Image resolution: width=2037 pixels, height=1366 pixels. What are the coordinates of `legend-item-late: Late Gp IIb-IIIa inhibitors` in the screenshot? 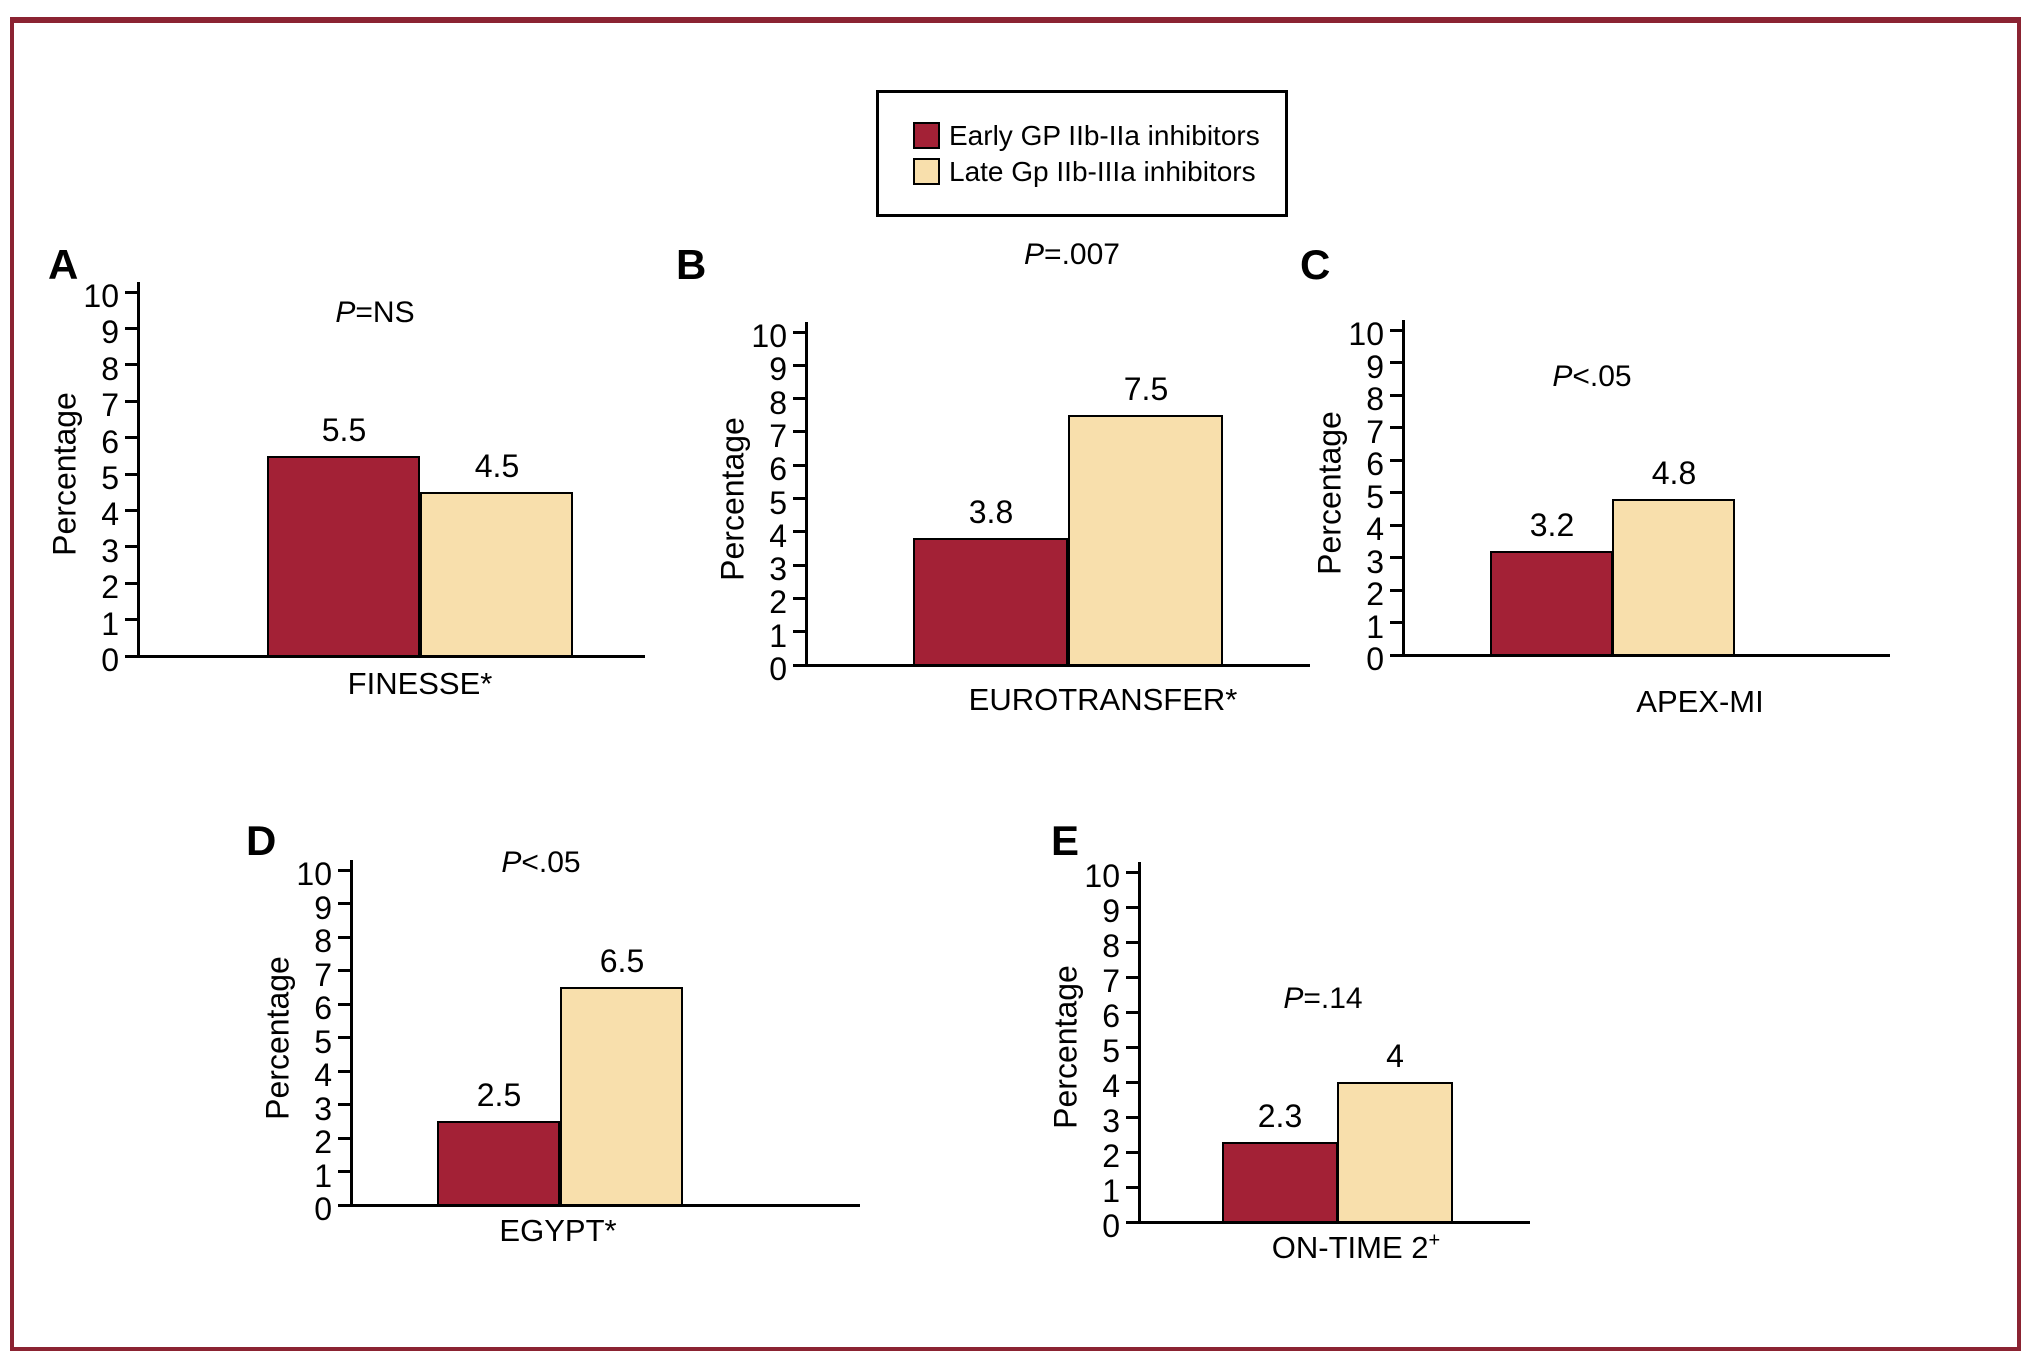 It's located at (1099, 171).